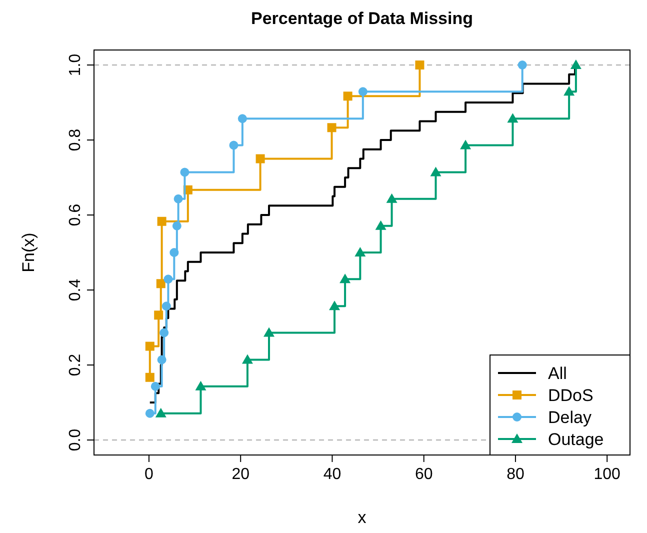  I want to click on legend-label: DDoS, so click(571, 395).